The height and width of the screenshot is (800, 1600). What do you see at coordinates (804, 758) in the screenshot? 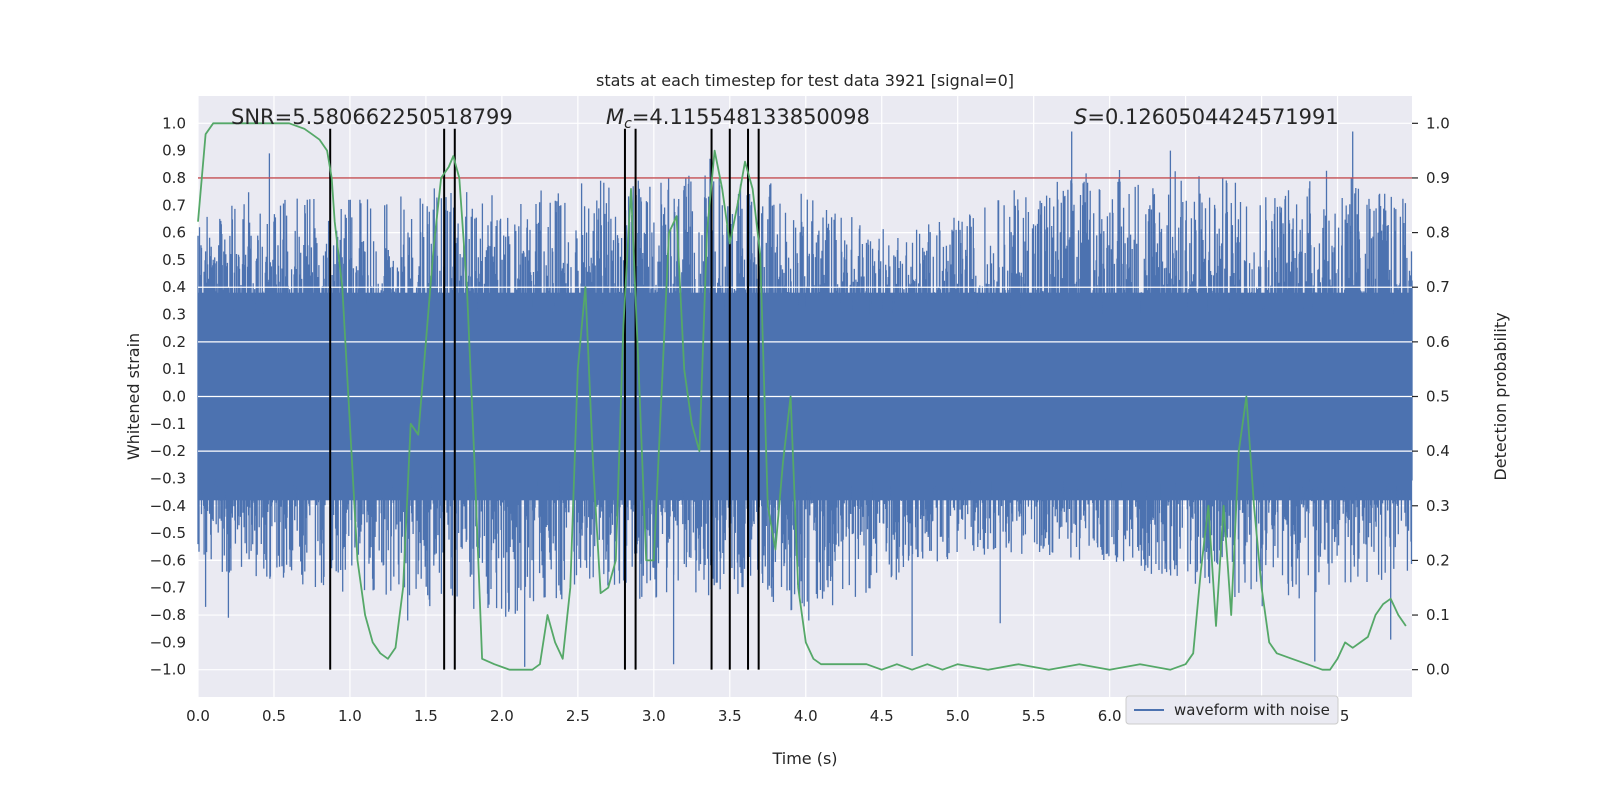
I see `x-axis-label: Time (s)` at bounding box center [804, 758].